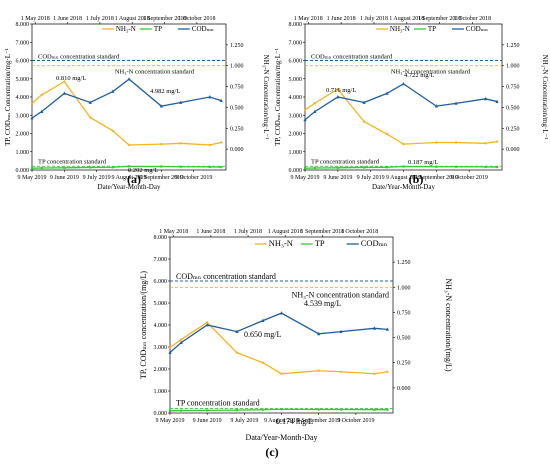 The width and height of the screenshot is (550, 468). What do you see at coordinates (237, 150) in the screenshot?
I see `y-right-tick-label: 0.000` at bounding box center [237, 150].